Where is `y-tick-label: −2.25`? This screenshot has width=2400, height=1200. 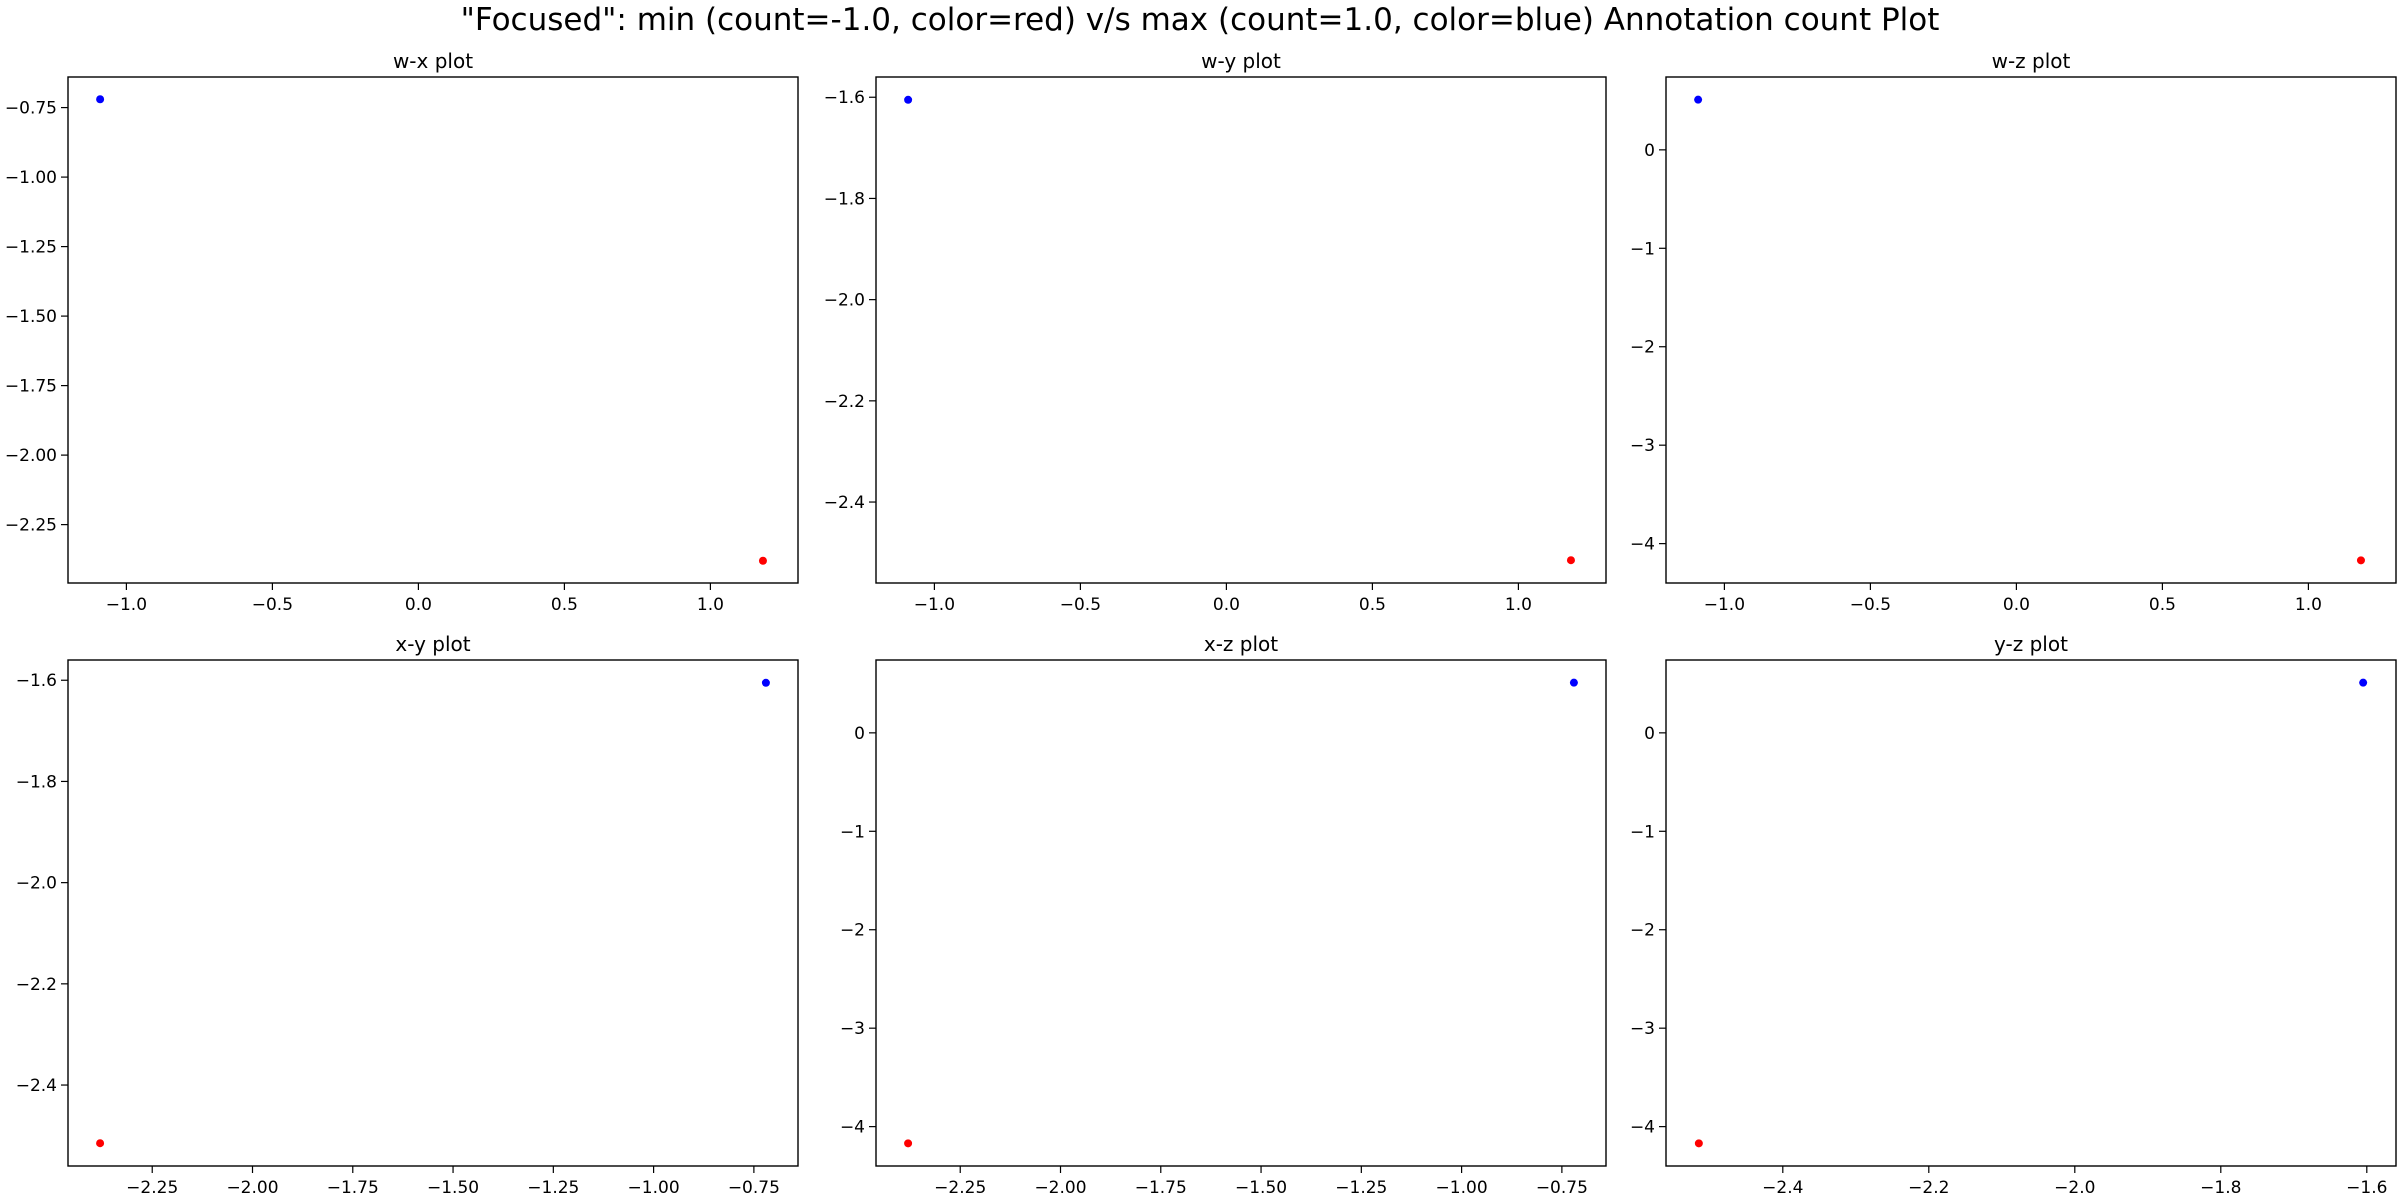 y-tick-label: −2.25 is located at coordinates (31, 526).